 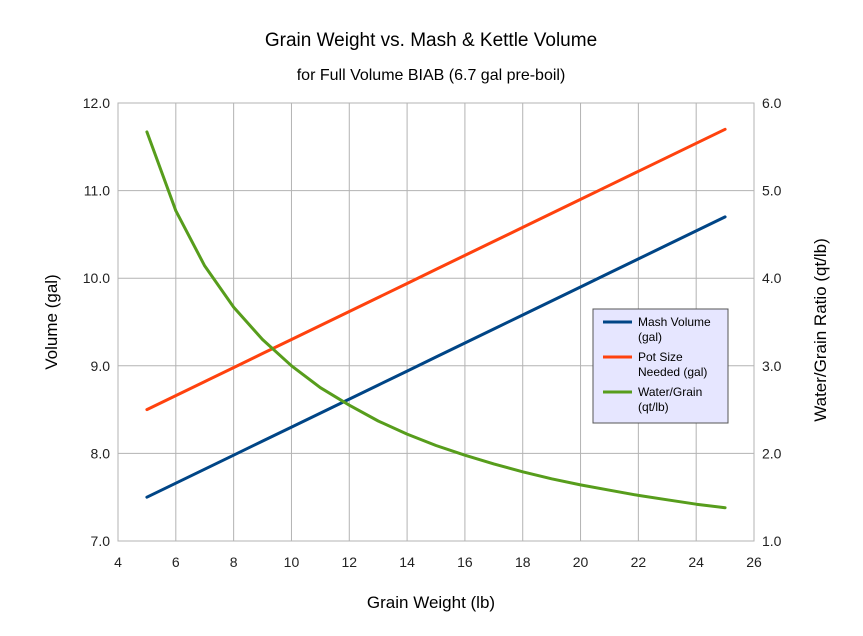 I want to click on y2-tick-label: 3.0, so click(x=772, y=366).